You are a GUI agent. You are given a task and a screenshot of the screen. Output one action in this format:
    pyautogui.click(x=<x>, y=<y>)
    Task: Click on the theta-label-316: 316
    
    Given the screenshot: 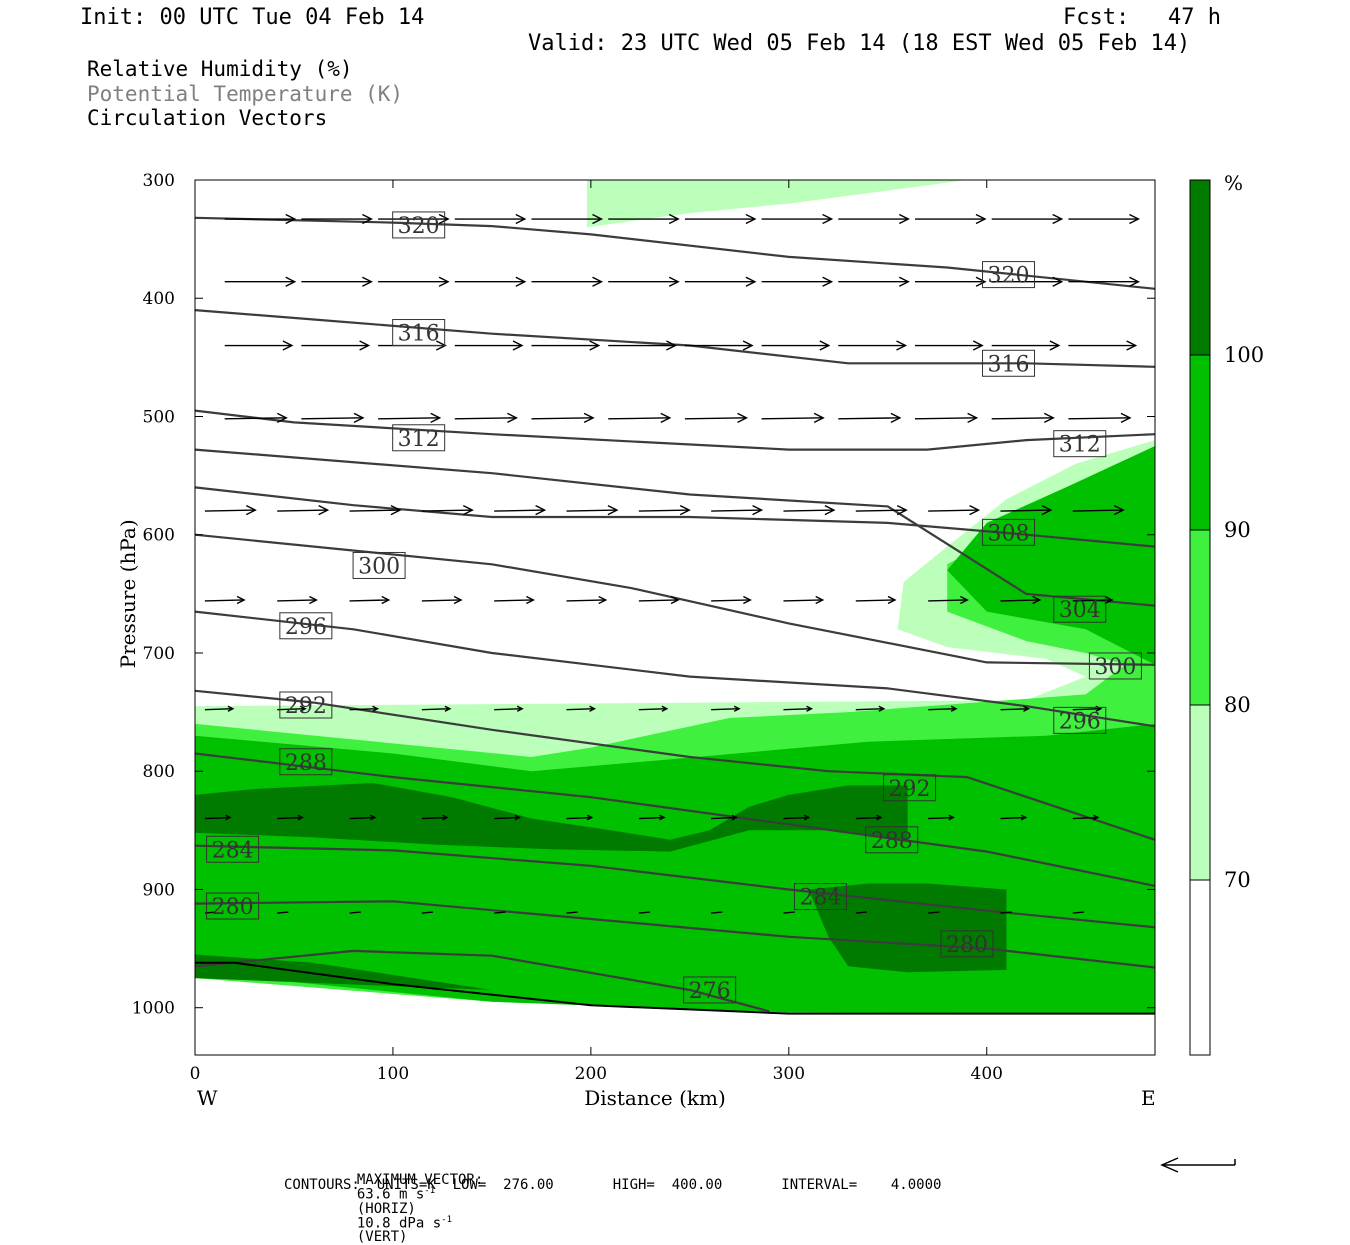 What is the action you would take?
    pyautogui.click(x=1009, y=363)
    